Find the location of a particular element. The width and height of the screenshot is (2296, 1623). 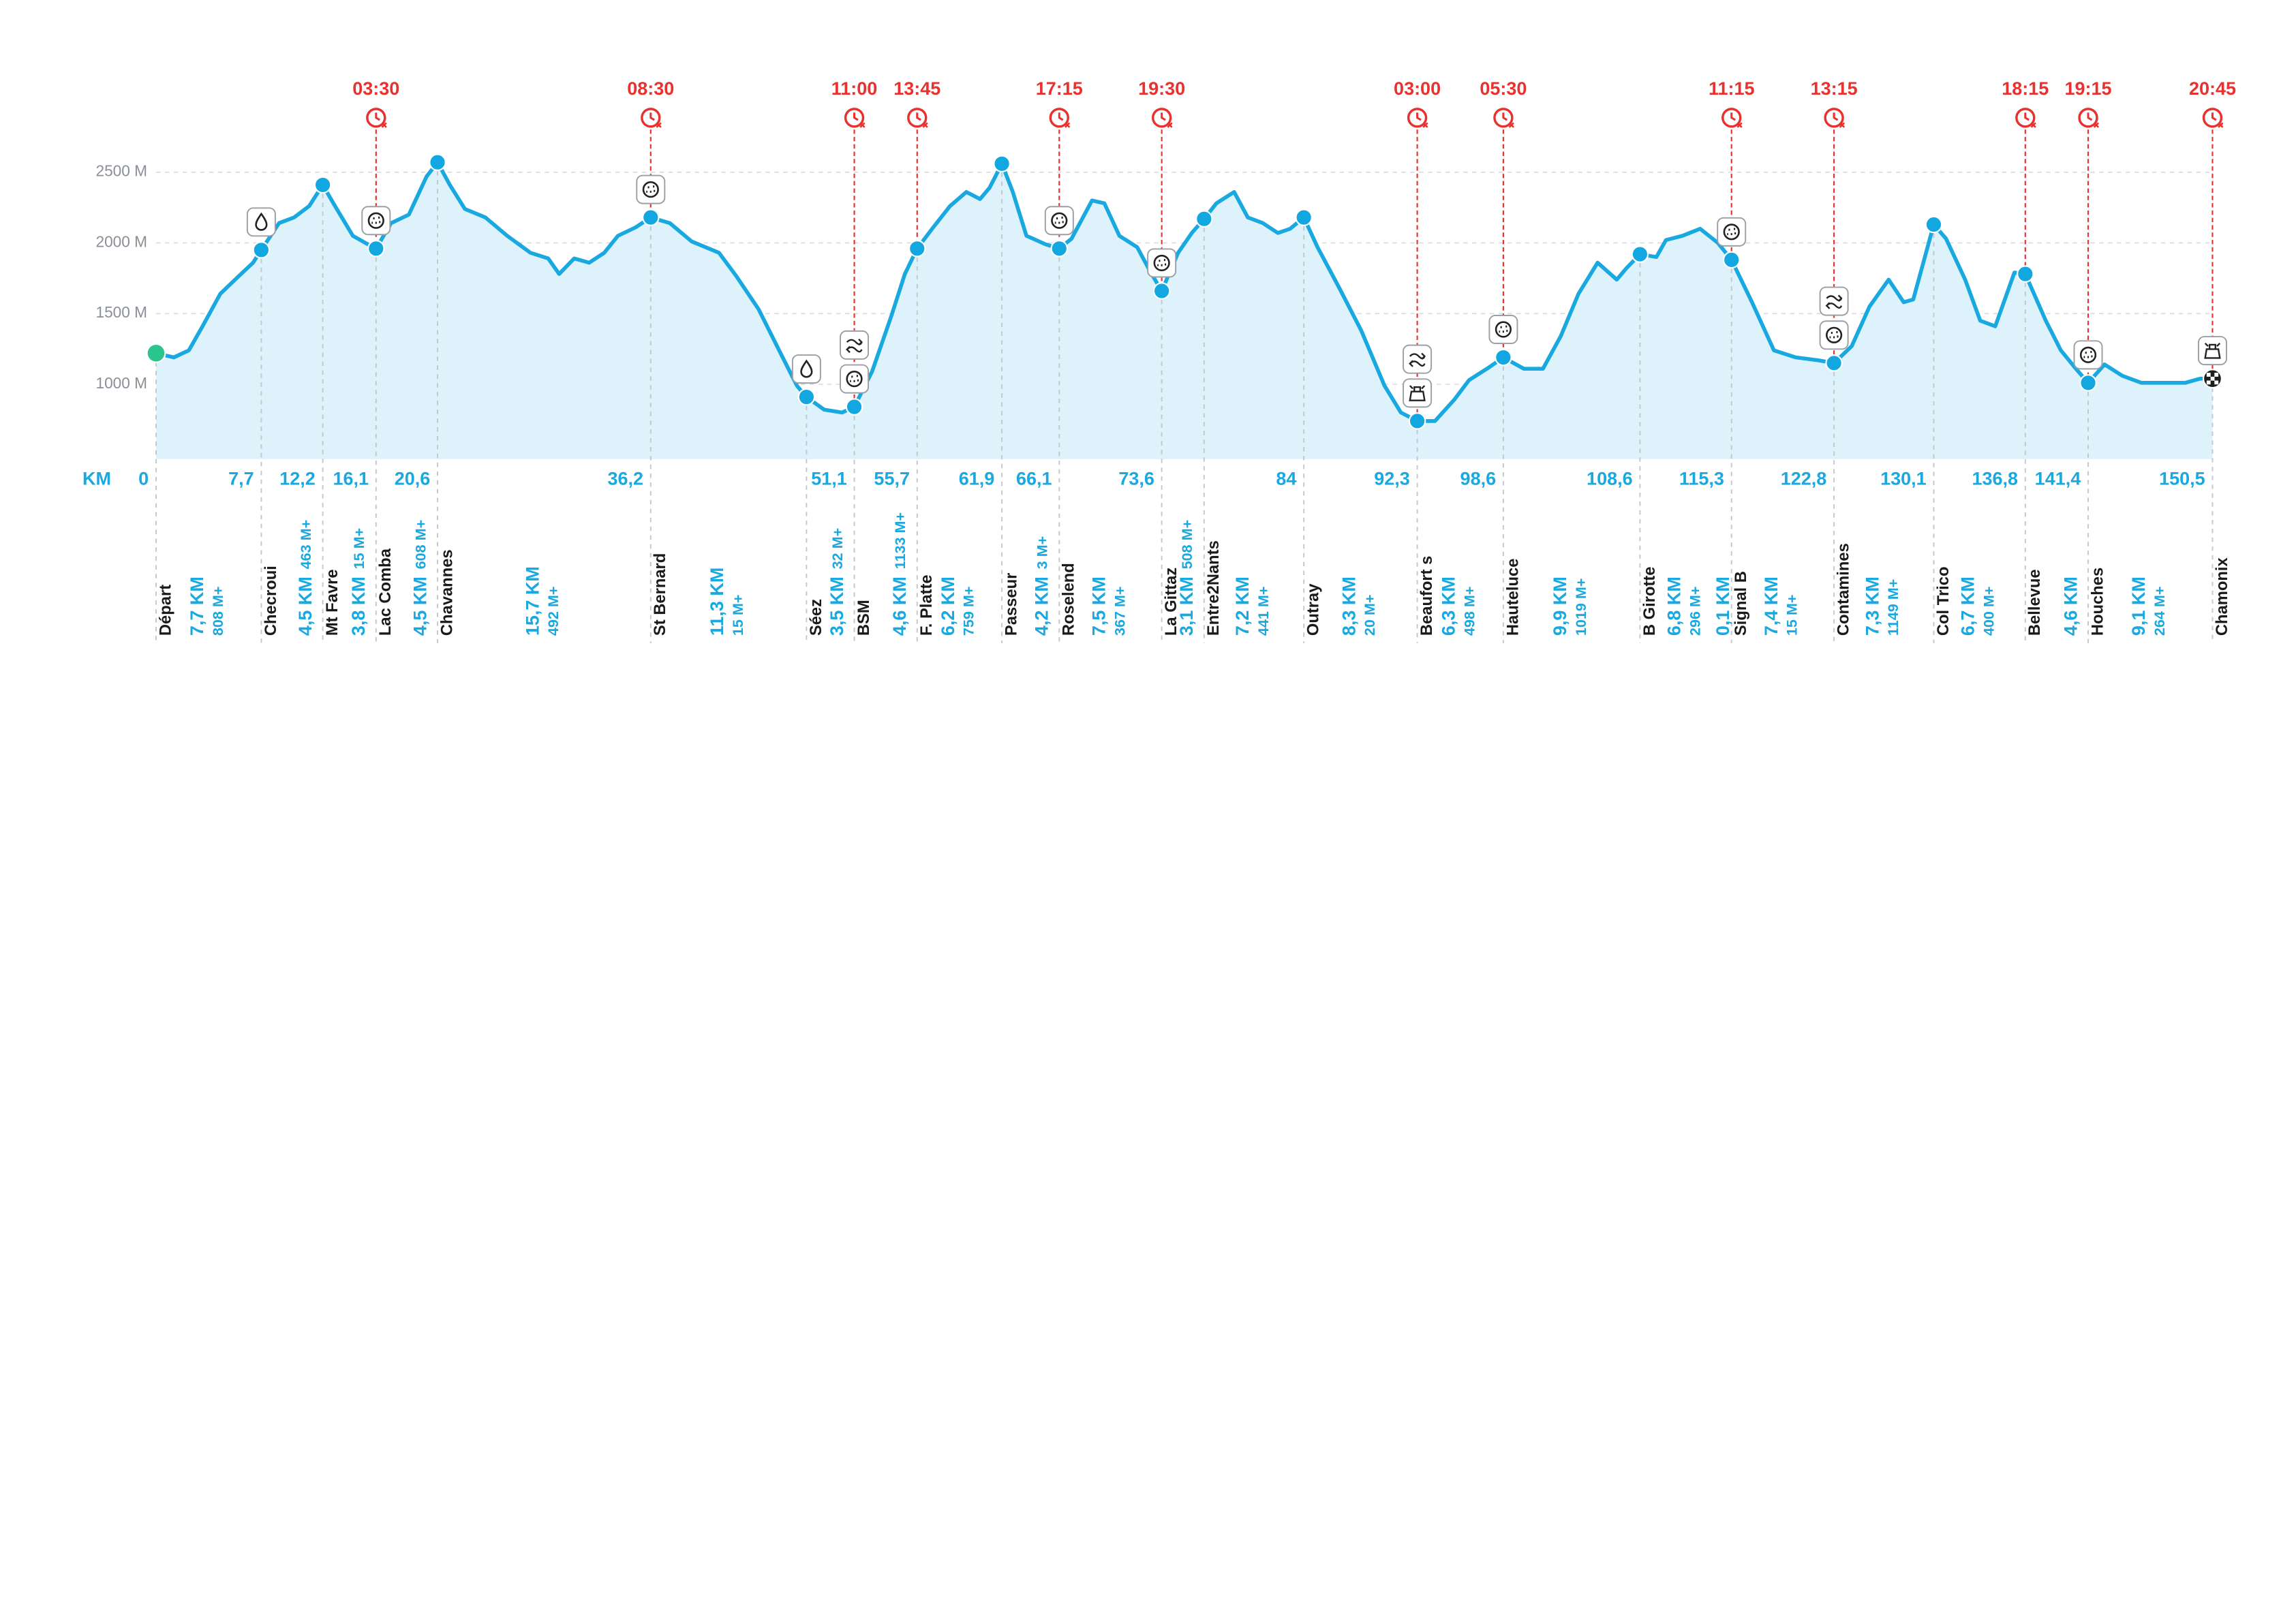

checkpoint-name: Contamines is located at coordinates (1844, 589).